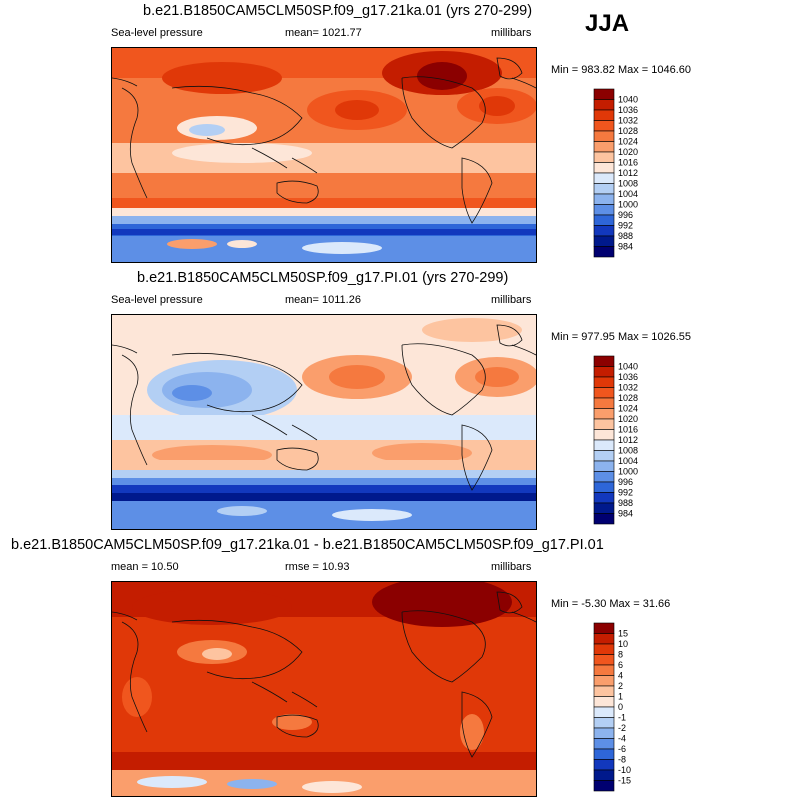 This screenshot has width=800, height=800. What do you see at coordinates (624, 781) in the screenshot?
I see `colorbar-label: -15` at bounding box center [624, 781].